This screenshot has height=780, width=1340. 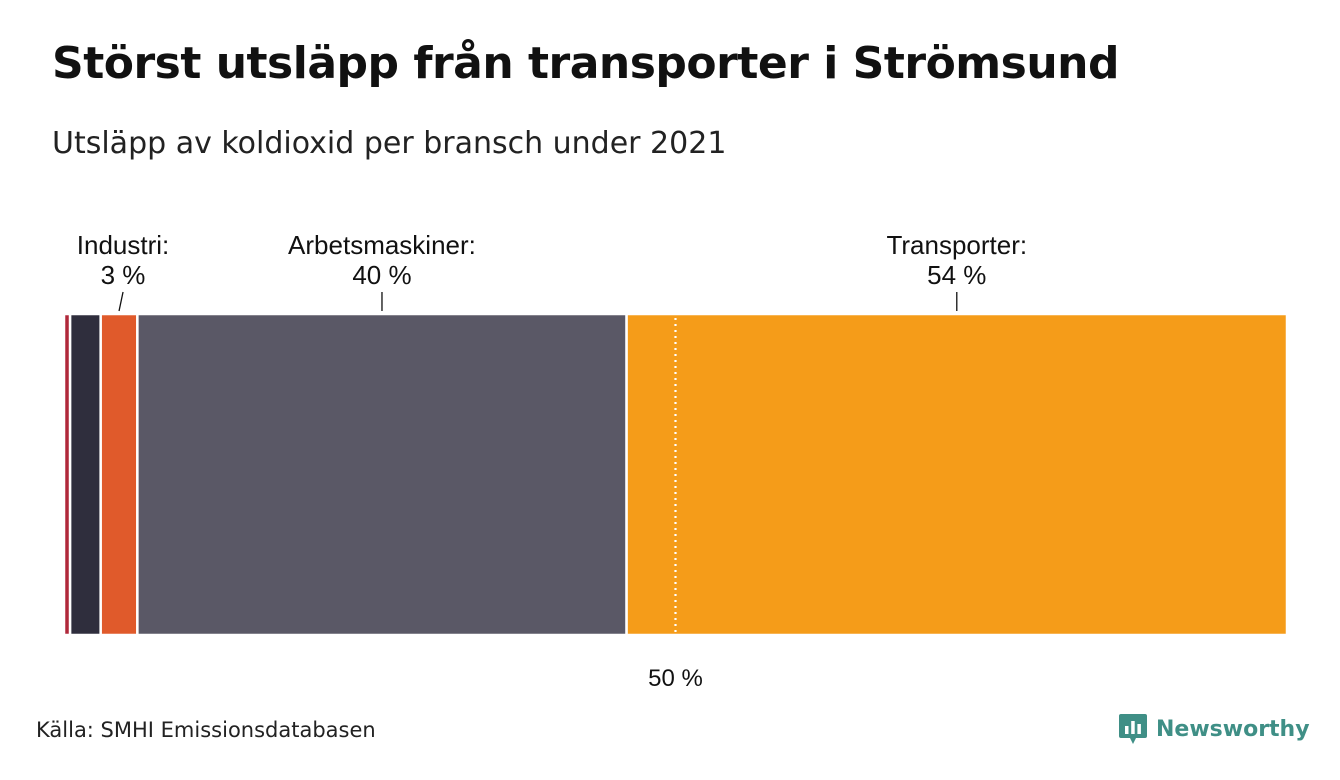 What do you see at coordinates (1233, 729) in the screenshot?
I see `brand-name: Newsworthy` at bounding box center [1233, 729].